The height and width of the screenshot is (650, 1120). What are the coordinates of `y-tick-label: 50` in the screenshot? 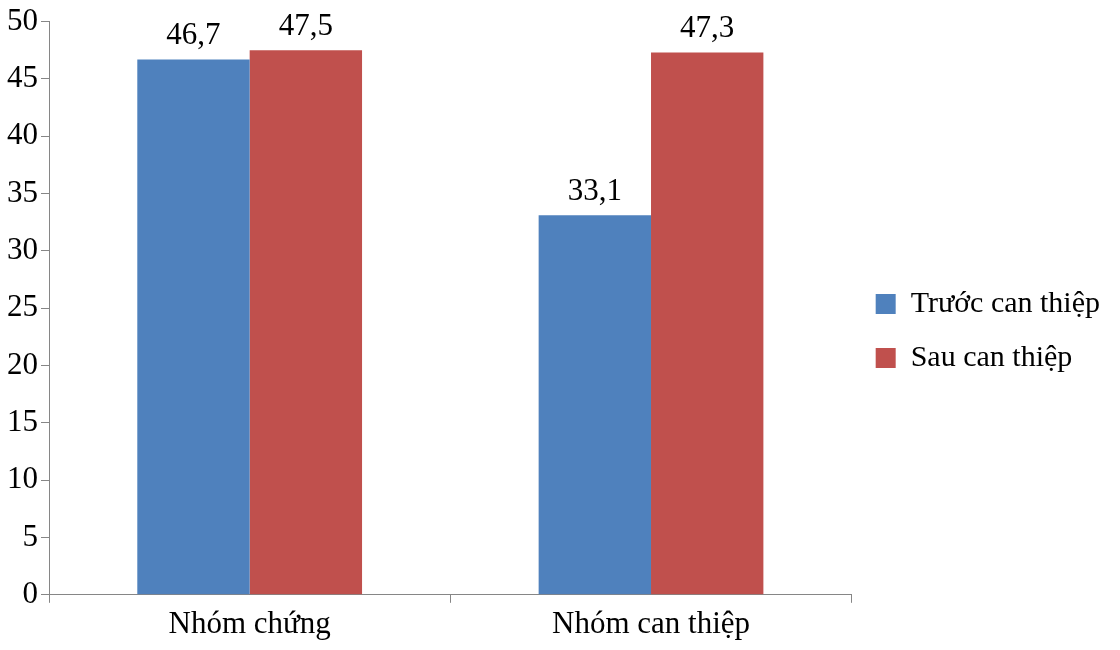 It's located at (22, 19).